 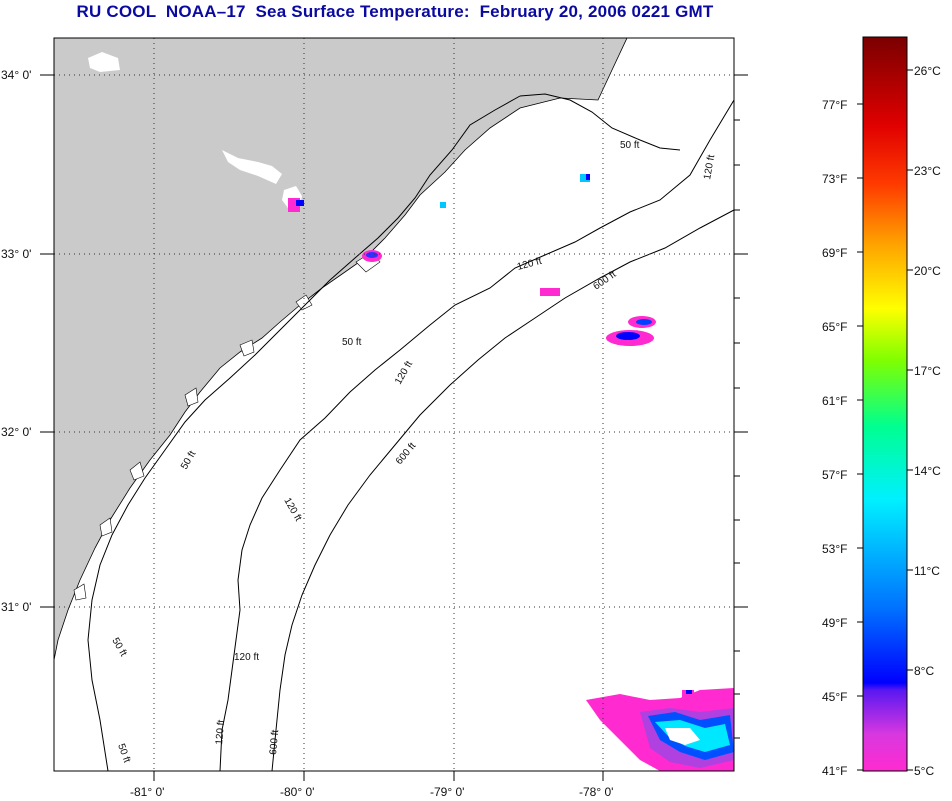 What do you see at coordinates (885, 404) in the screenshot?
I see `temperature-colorbar` at bounding box center [885, 404].